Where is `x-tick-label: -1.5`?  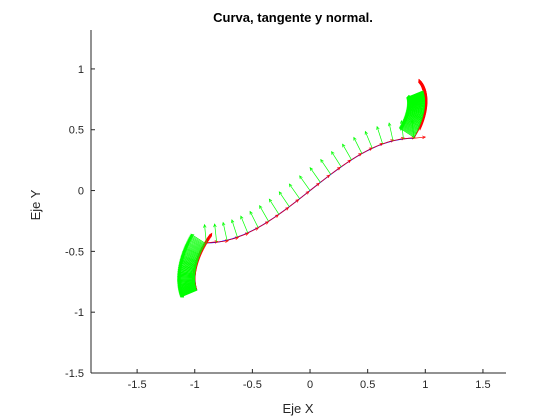
x-tick-label: -1.5 is located at coordinates (137, 385).